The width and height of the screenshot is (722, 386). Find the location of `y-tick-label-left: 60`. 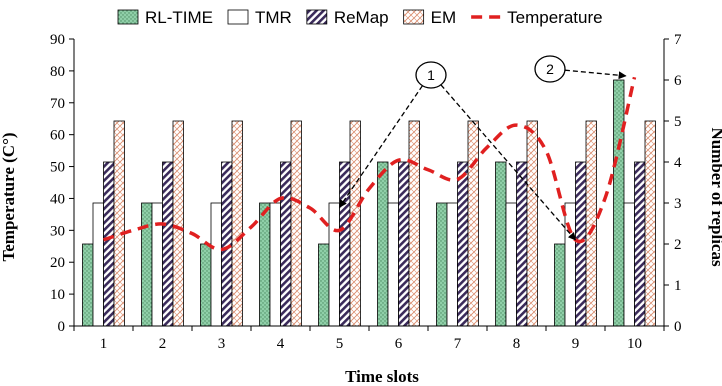

y-tick-label-left: 60 is located at coordinates (57, 136).